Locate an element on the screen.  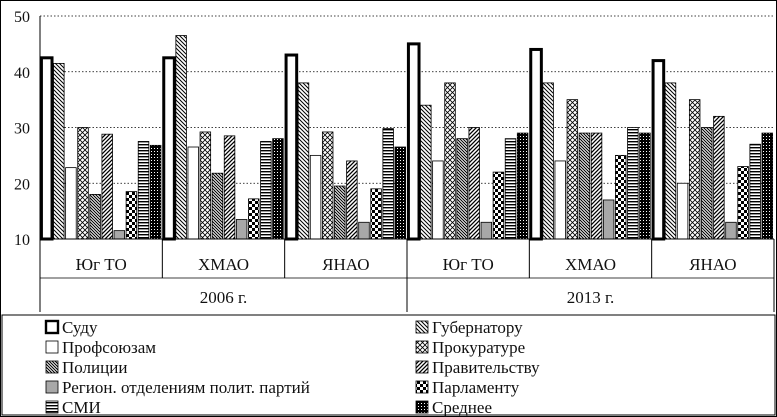
legend-label: Правительству is located at coordinates (486, 367).